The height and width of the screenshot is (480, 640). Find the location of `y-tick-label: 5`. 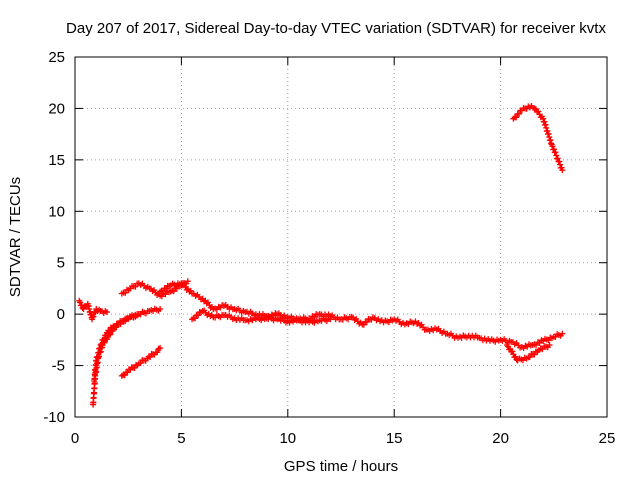

y-tick-label: 5 is located at coordinates (61, 263).